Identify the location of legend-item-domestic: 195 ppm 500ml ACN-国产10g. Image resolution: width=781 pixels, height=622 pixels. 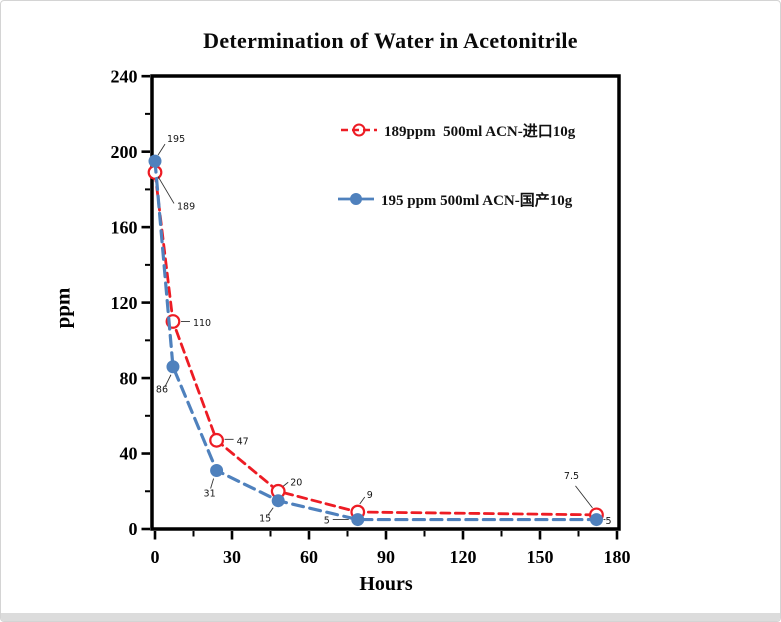
(454, 200).